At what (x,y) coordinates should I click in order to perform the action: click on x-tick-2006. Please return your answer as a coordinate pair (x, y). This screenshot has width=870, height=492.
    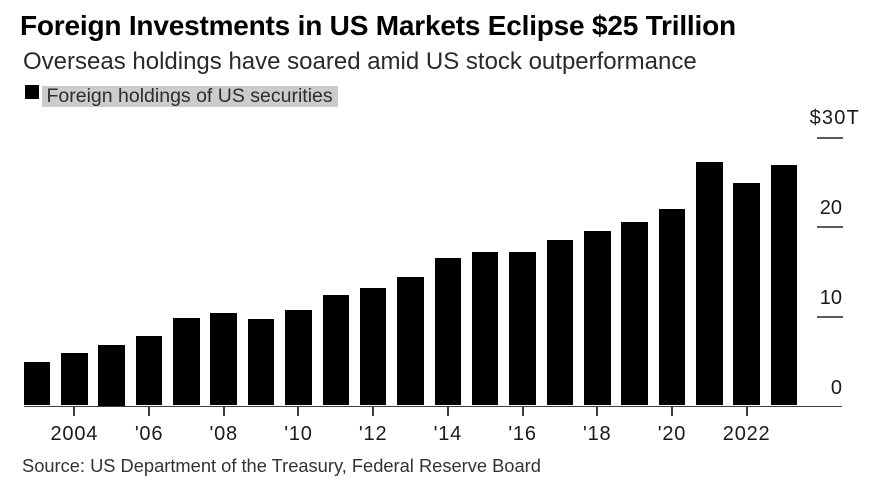
    Looking at the image, I should click on (149, 412).